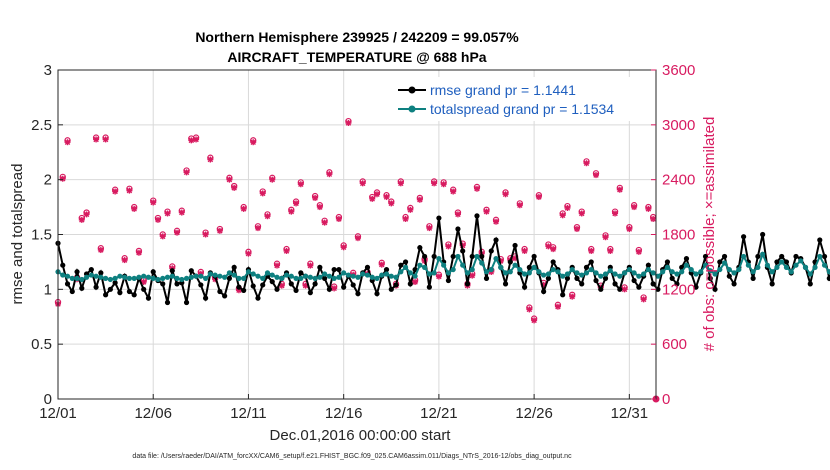 The width and height of the screenshot is (830, 470). Describe the element at coordinates (48, 399) in the screenshot. I see `y-left-tick-label-0: 0` at that location.